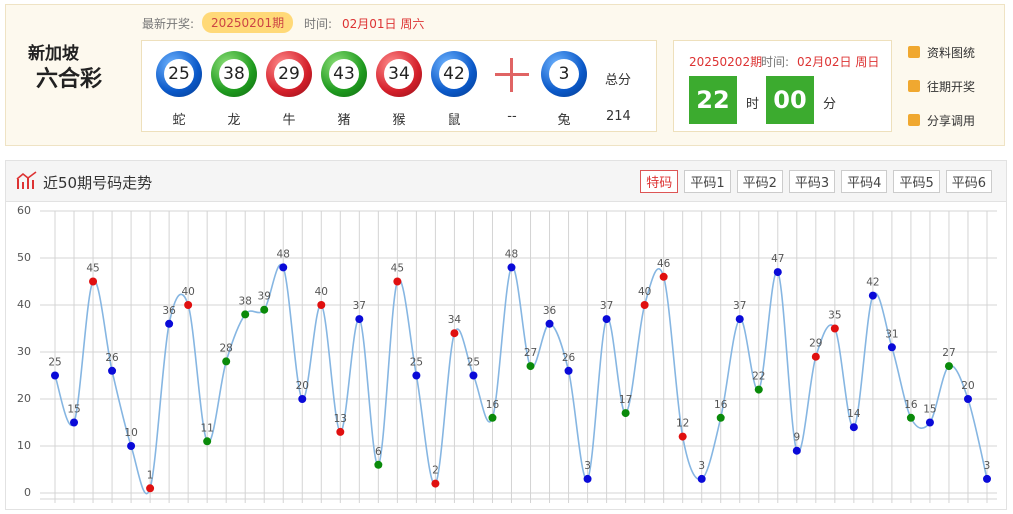  I want to click on link: 资料图统, so click(951, 53).